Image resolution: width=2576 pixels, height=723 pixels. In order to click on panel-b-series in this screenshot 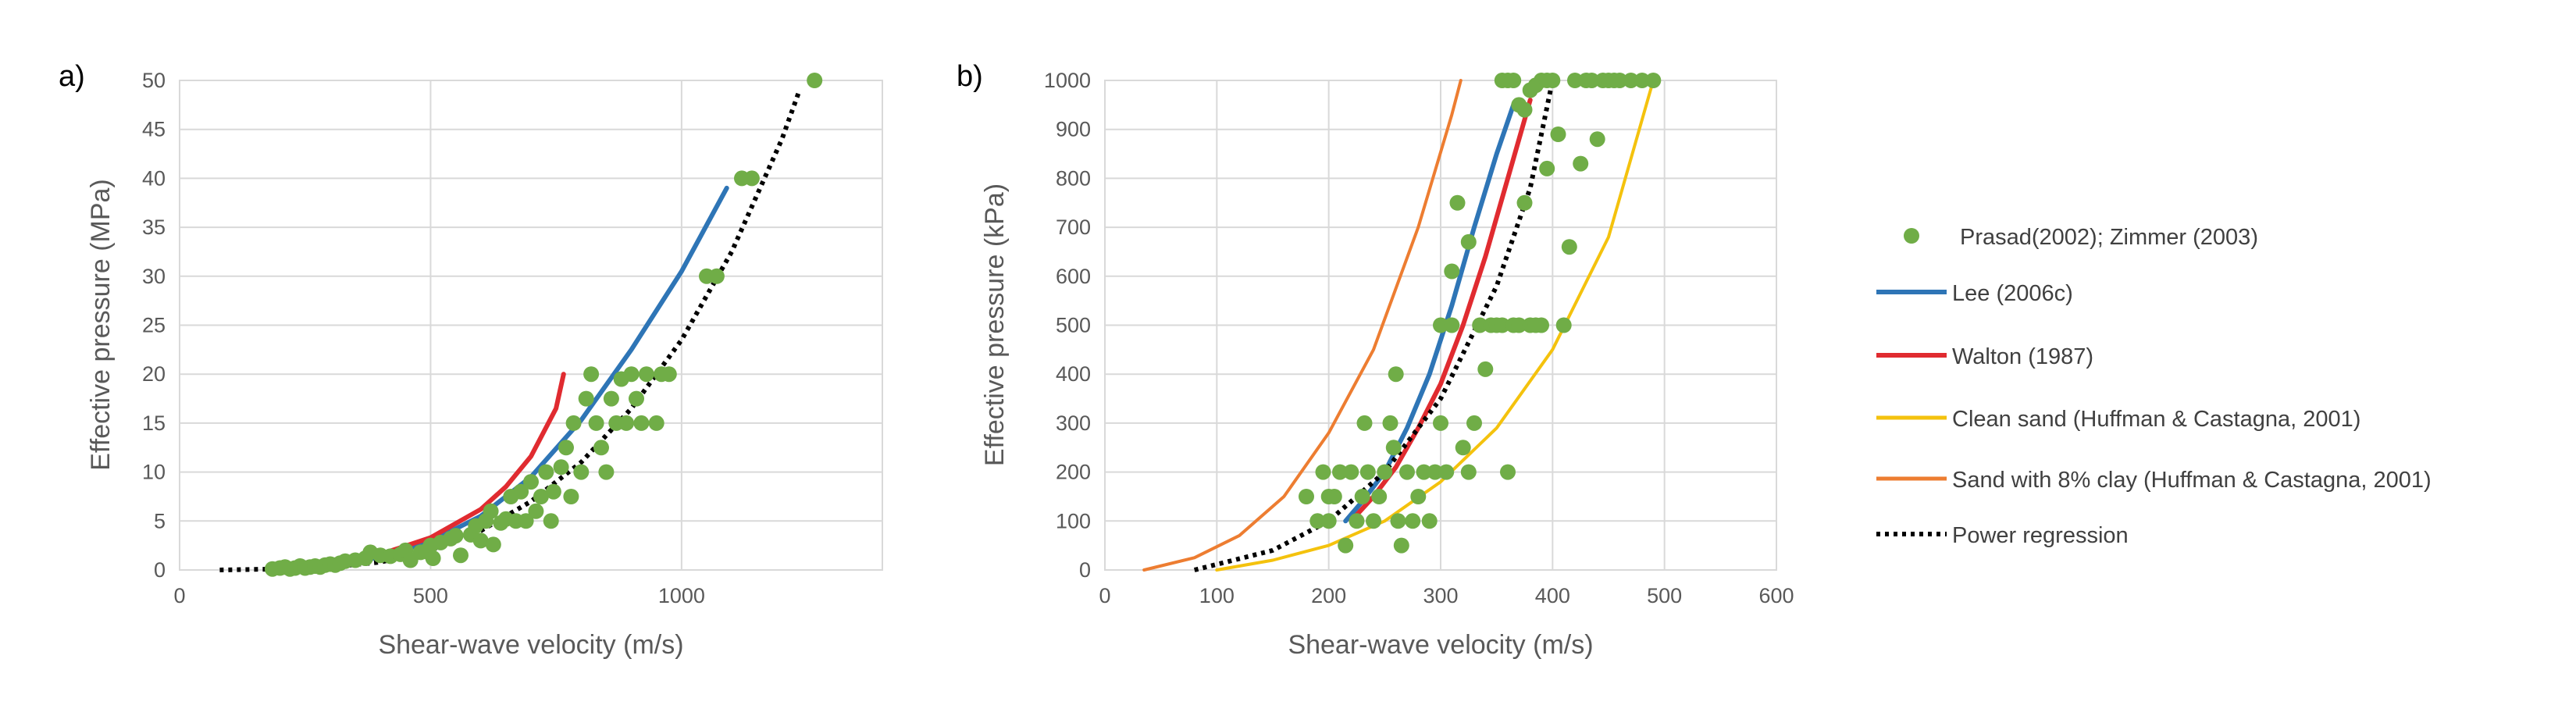, I will do `click(1398, 325)`.